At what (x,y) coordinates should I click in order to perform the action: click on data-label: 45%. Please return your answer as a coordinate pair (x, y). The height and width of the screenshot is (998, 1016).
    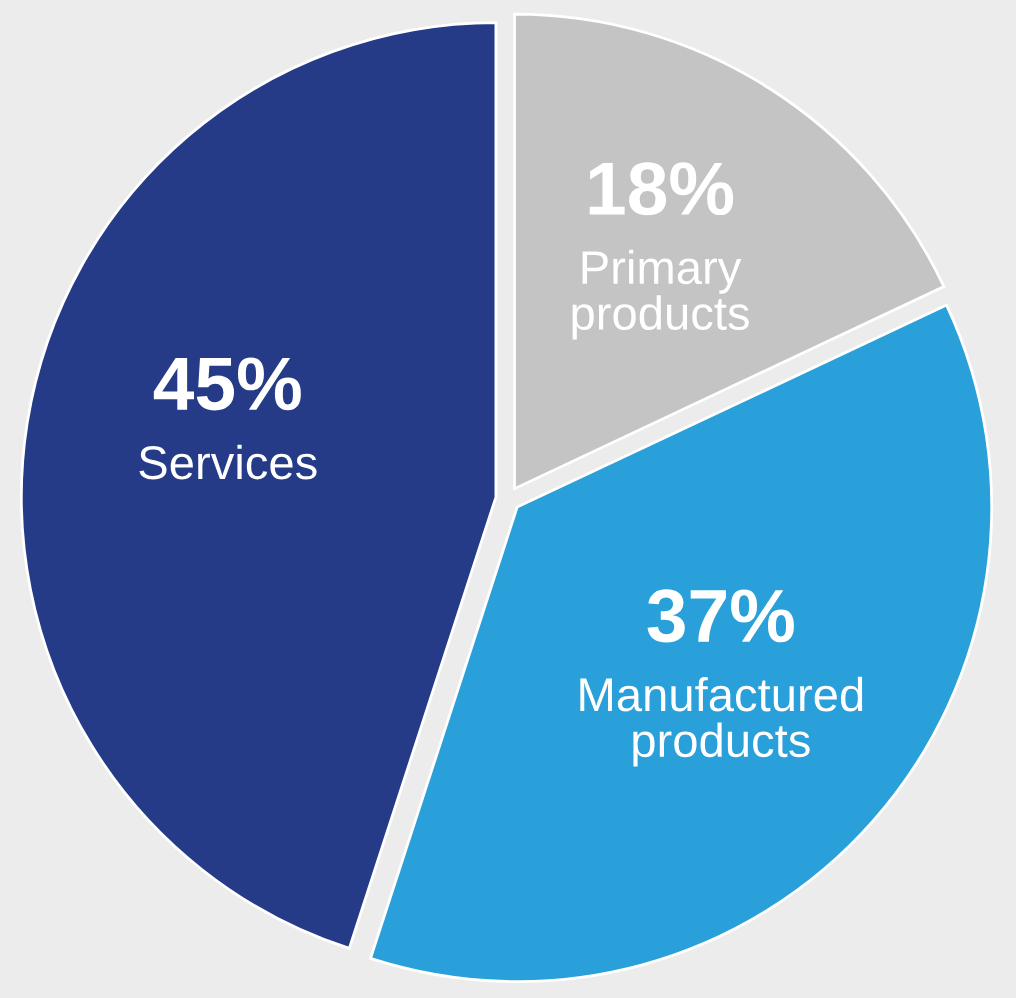
    Looking at the image, I should click on (227, 384).